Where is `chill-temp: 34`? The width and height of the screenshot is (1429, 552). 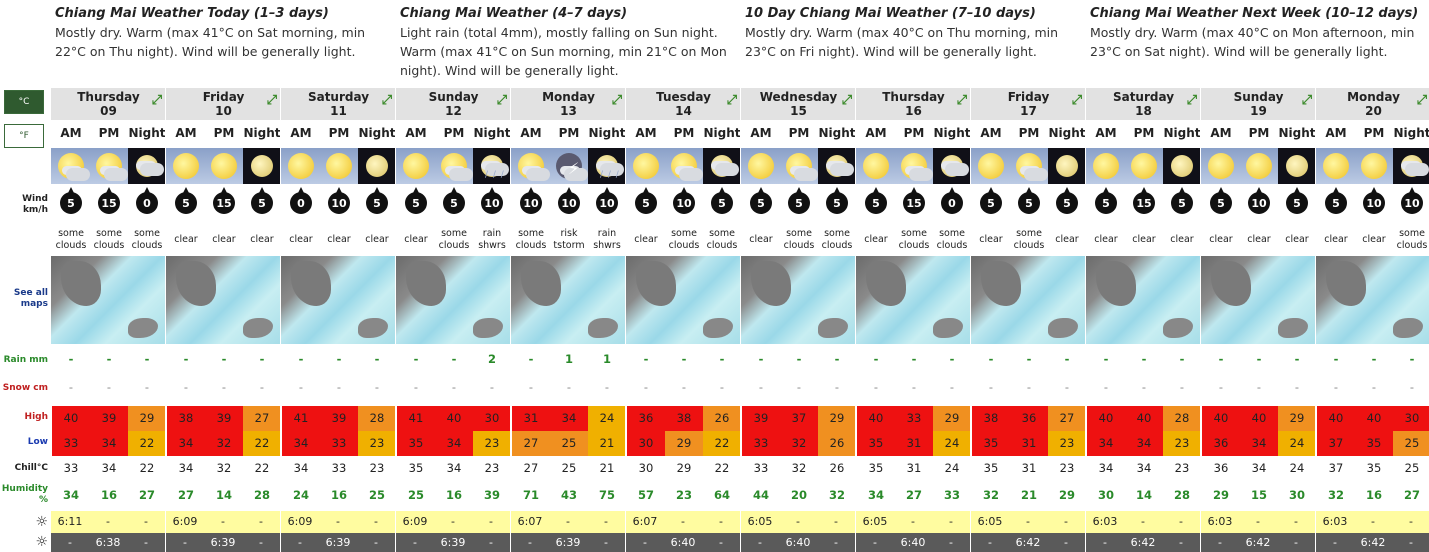
chill-temp: 34 is located at coordinates (1259, 468).